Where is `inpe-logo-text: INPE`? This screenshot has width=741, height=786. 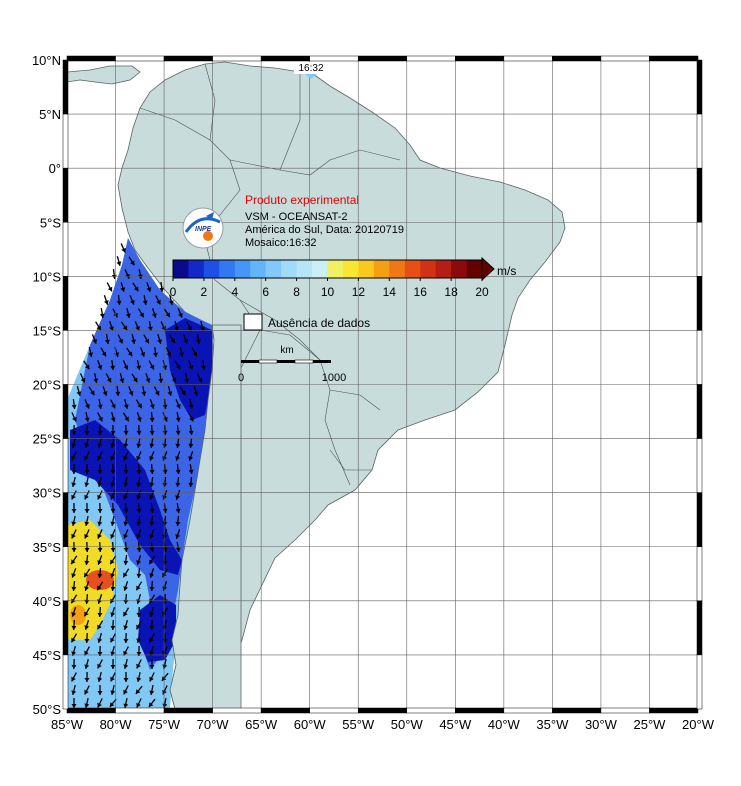
inpe-logo-text: INPE is located at coordinates (203, 229).